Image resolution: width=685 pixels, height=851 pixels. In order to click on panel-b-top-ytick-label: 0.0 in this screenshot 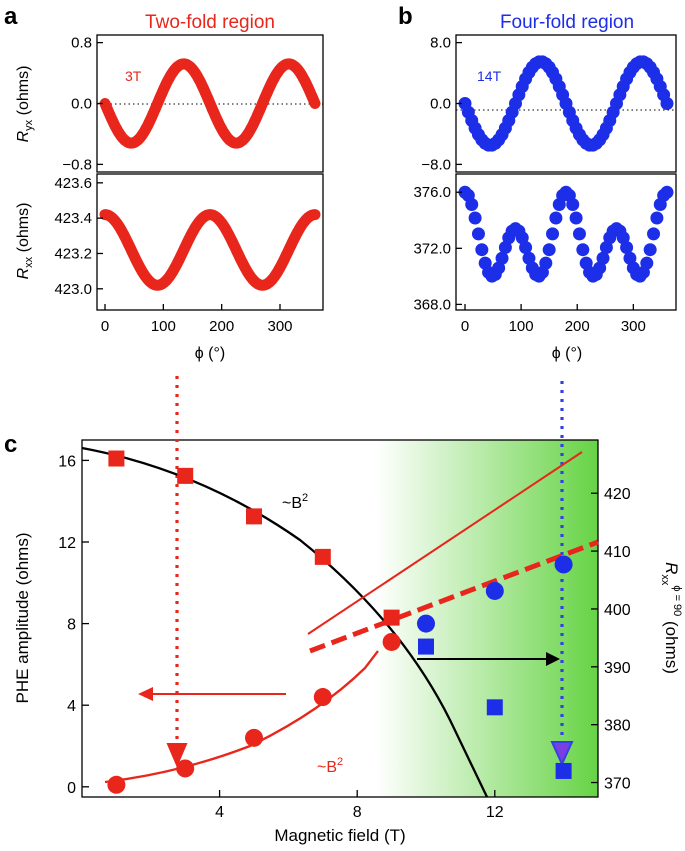, I will do `click(440, 104)`.